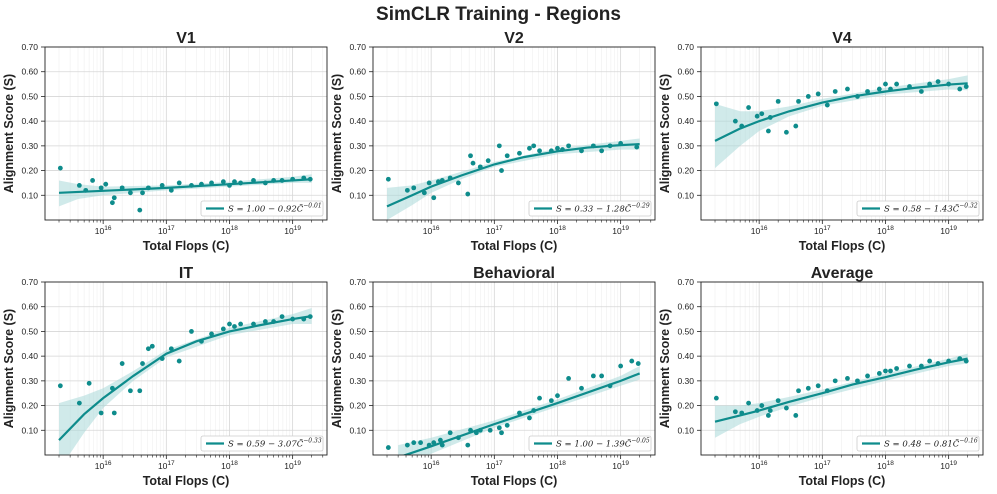 The image size is (997, 494). I want to click on panel-title: V4, so click(842, 38).